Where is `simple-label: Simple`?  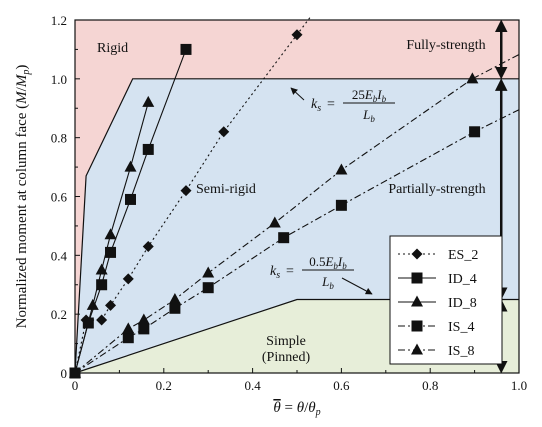
simple-label: Simple is located at coordinates (286, 341).